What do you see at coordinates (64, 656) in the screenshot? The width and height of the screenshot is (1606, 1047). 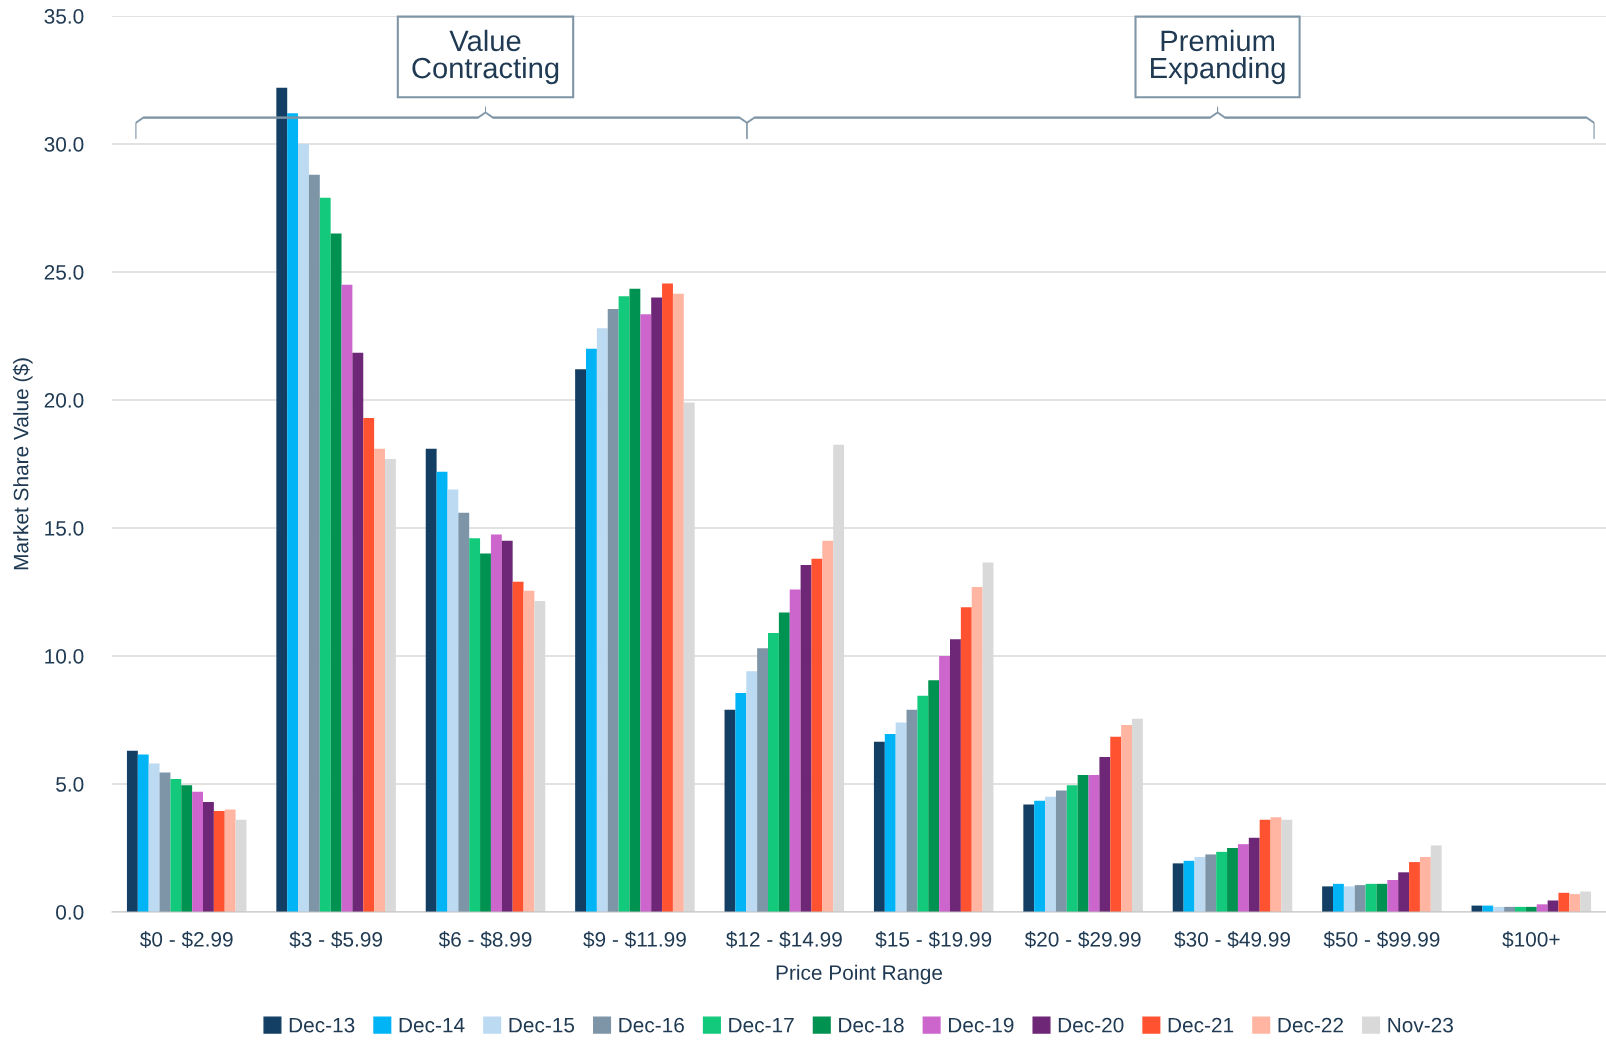 I see `y-tick-label: 10.0` at bounding box center [64, 656].